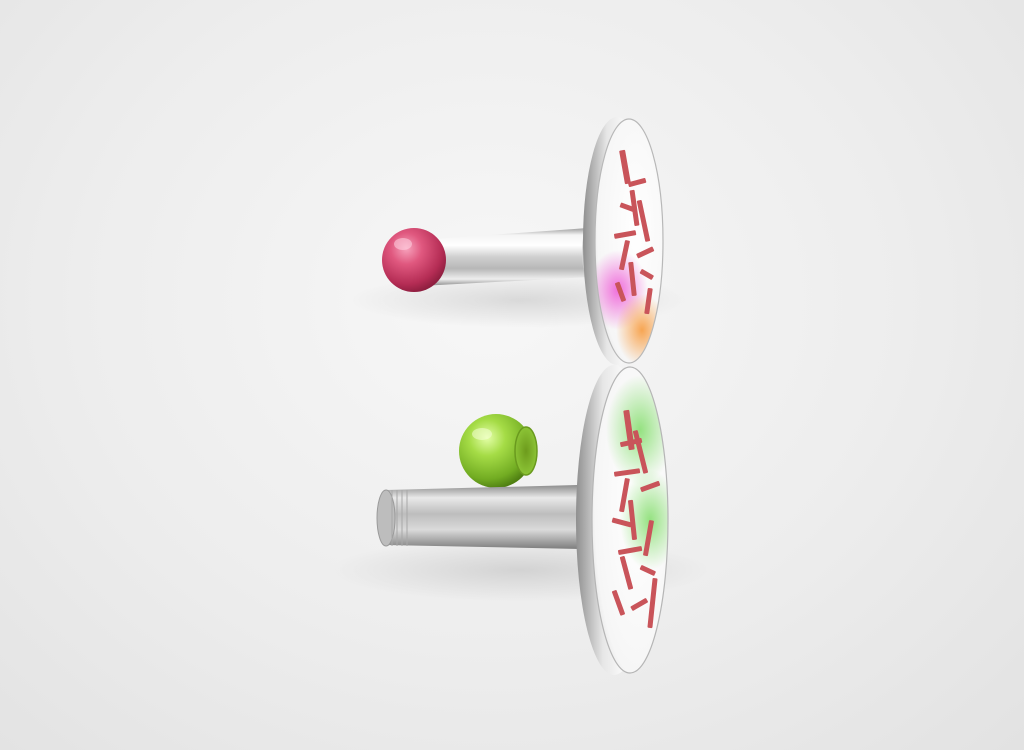 This screenshot has width=1024, height=750. What do you see at coordinates (637, 430) in the screenshot?
I see `green-wash-upper` at bounding box center [637, 430].